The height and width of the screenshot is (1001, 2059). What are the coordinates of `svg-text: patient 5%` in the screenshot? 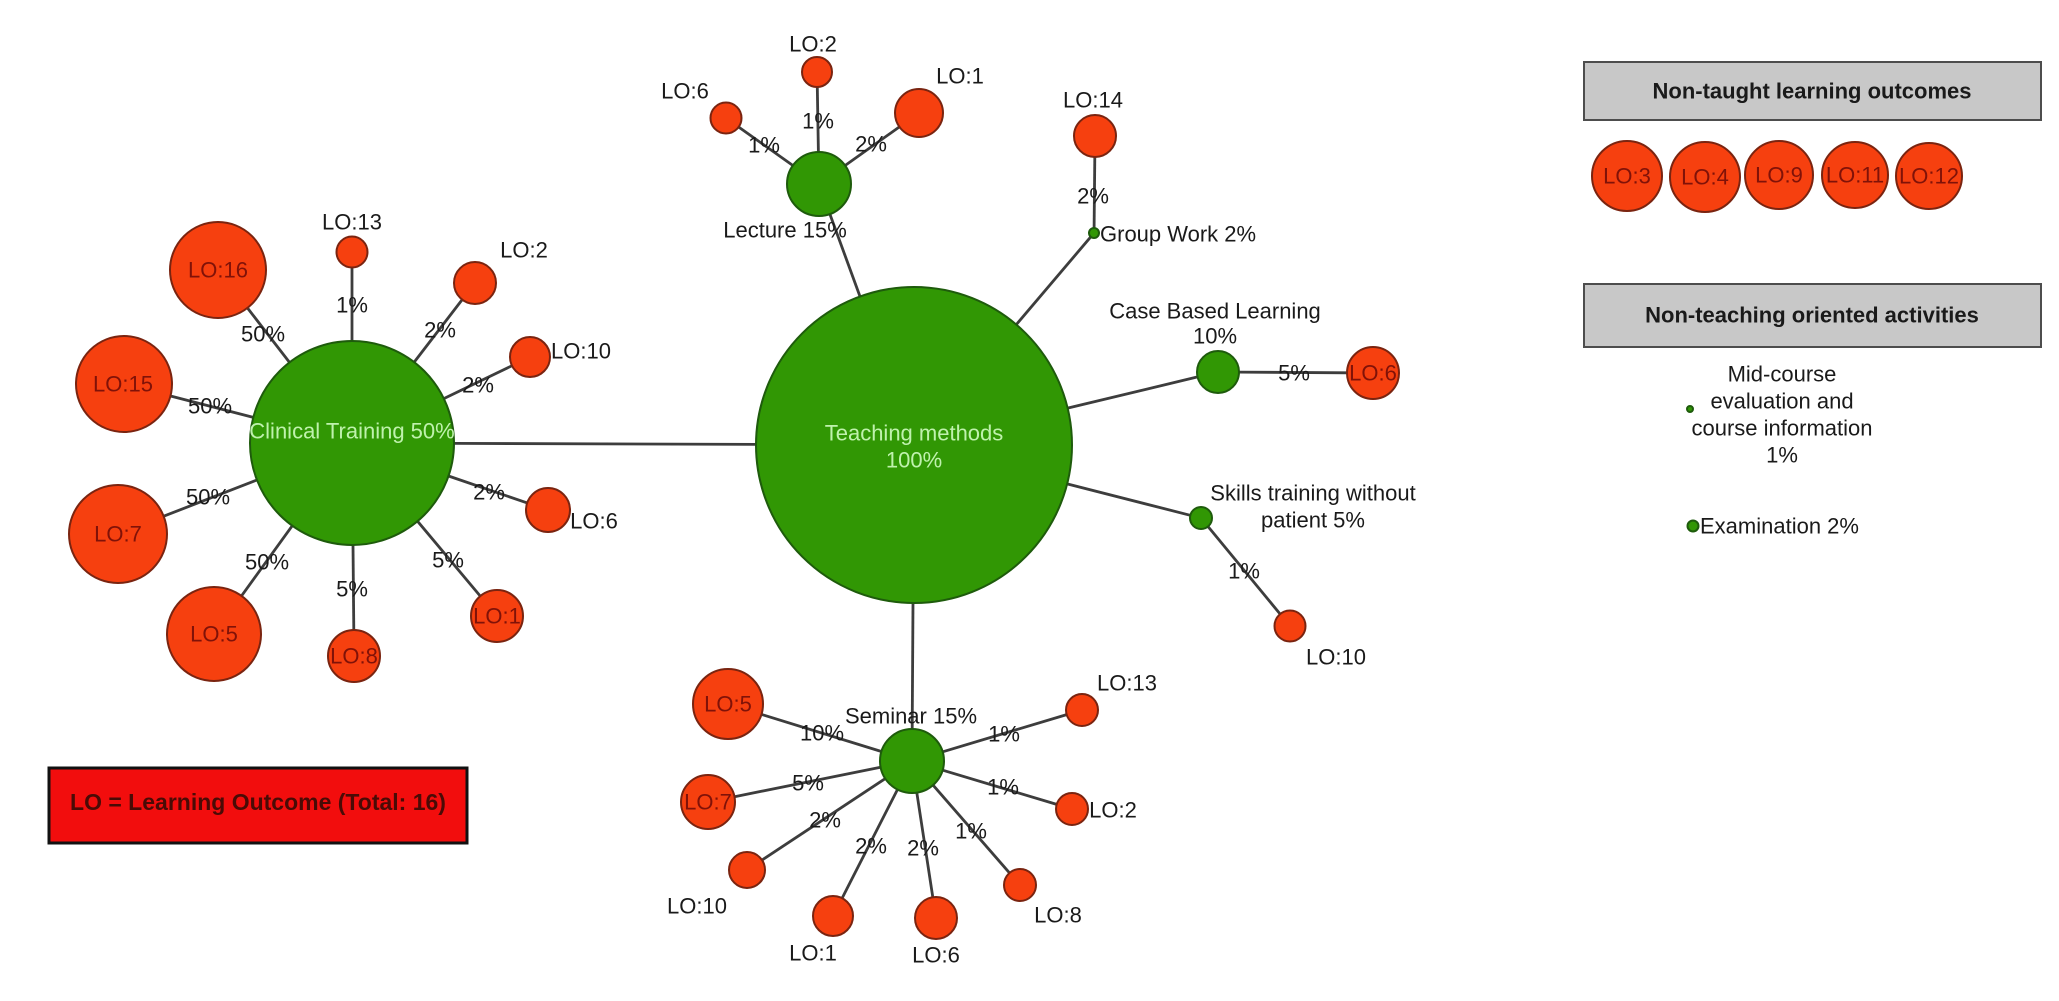 It's located at (1313, 520).